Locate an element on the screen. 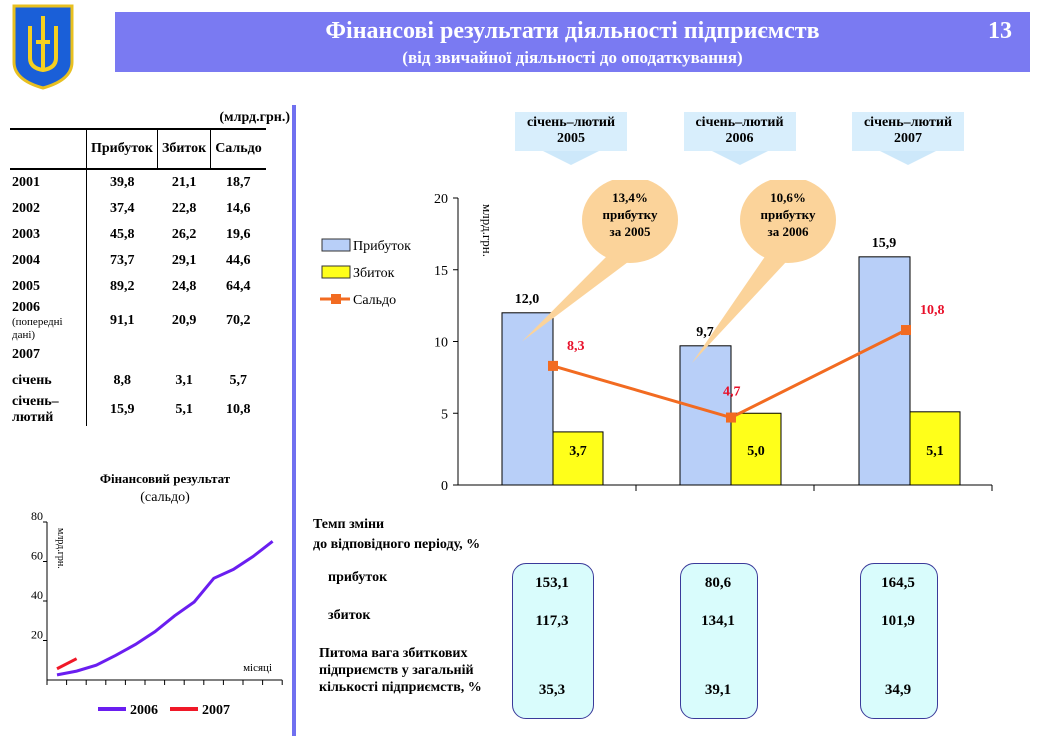  callout-bubble: 13,4% прибутку за 2005 is located at coordinates (600, 261).